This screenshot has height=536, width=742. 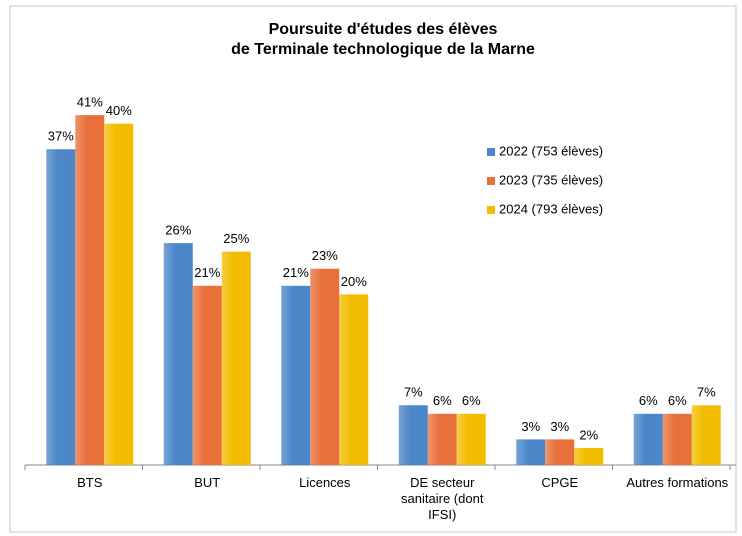 I want to click on x-tick-label: DE secteur sanitaire (dont IFSI), so click(x=442, y=498).